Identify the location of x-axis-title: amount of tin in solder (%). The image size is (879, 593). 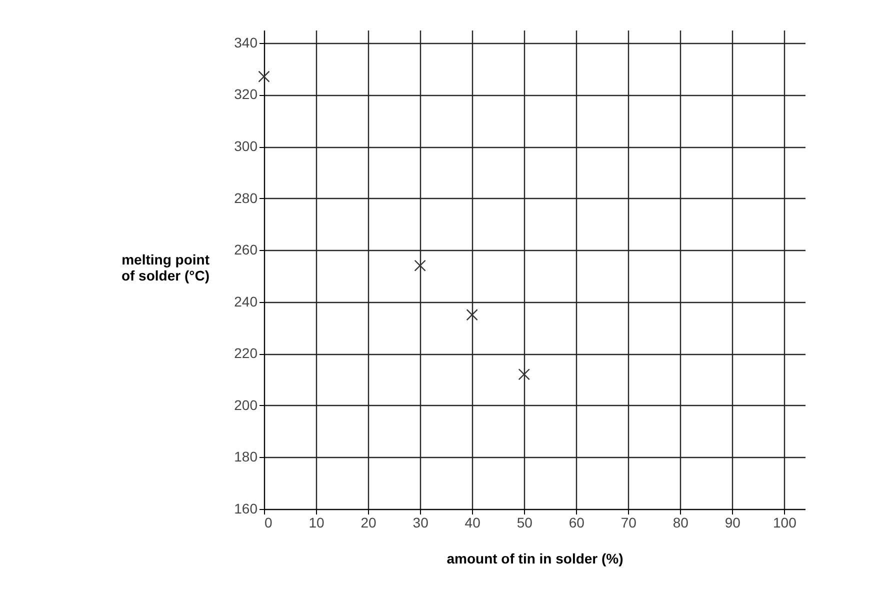
(535, 558).